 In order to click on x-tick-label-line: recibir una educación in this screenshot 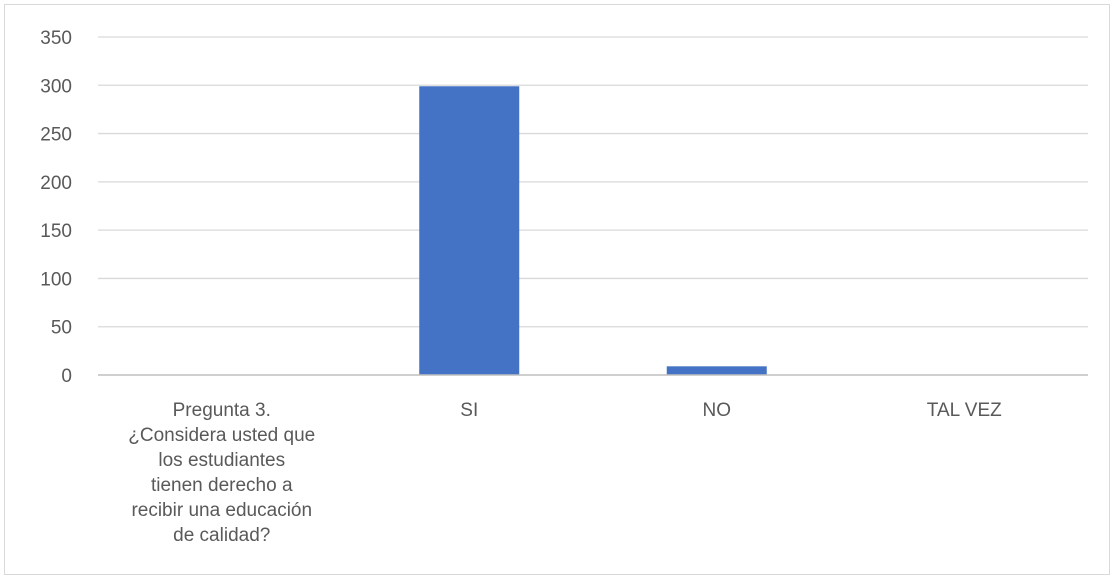, I will do `click(221, 510)`.